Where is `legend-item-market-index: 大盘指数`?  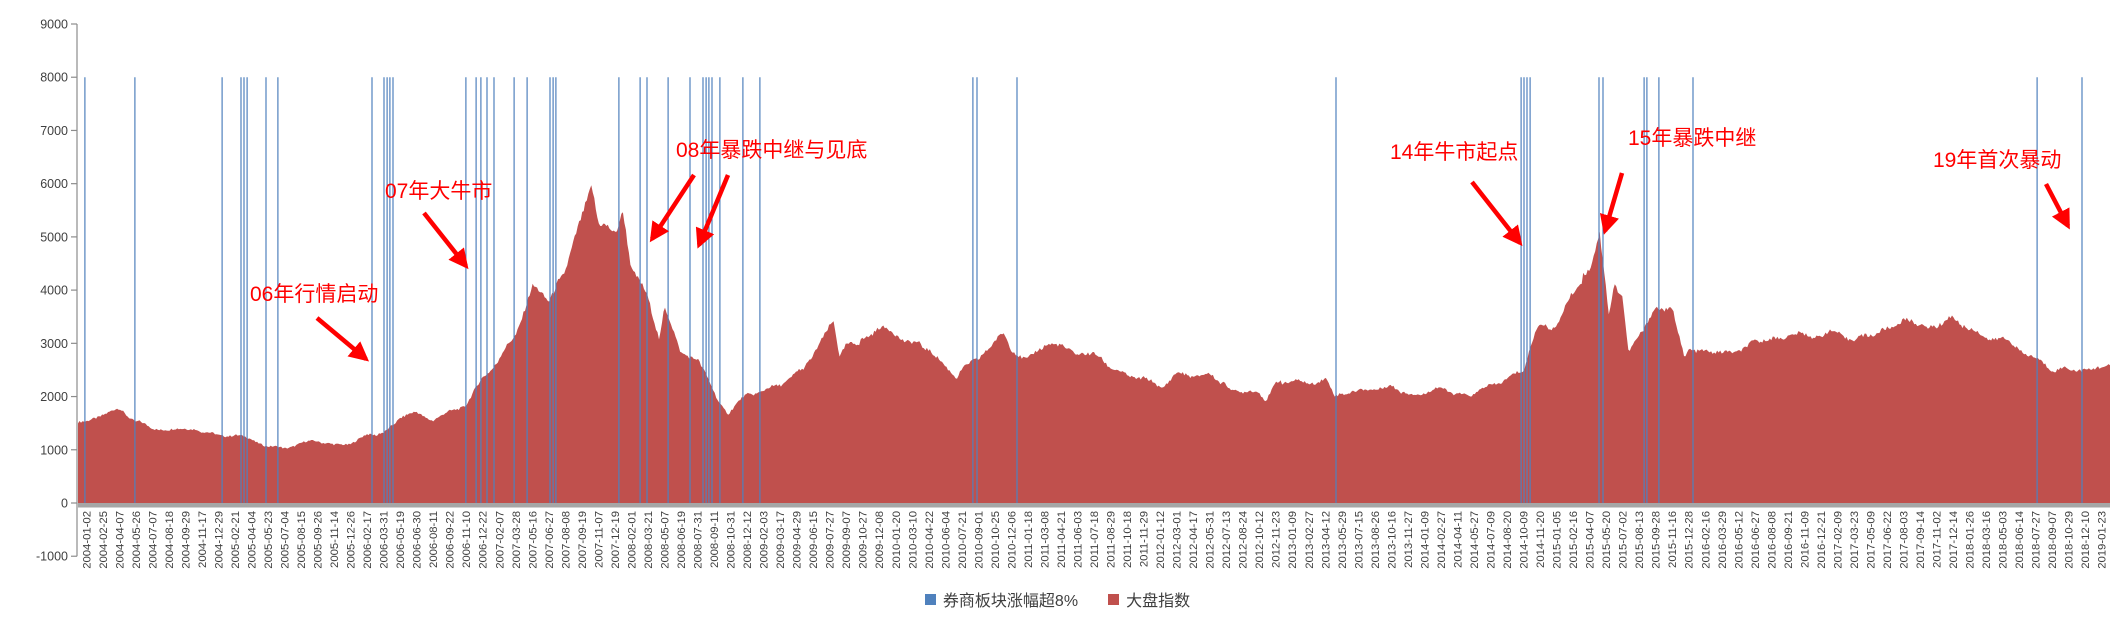
legend-item-market-index: 大盘指数 is located at coordinates (1149, 599).